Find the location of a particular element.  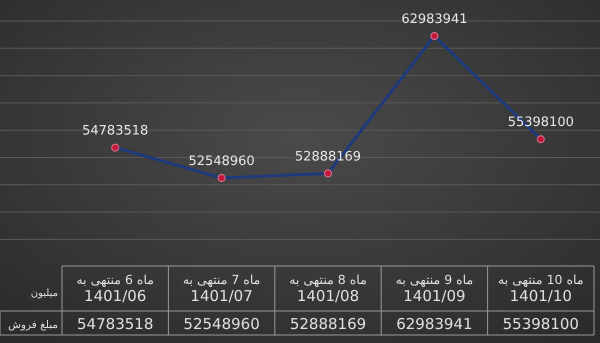

data-label: 54783518 is located at coordinates (115, 131).